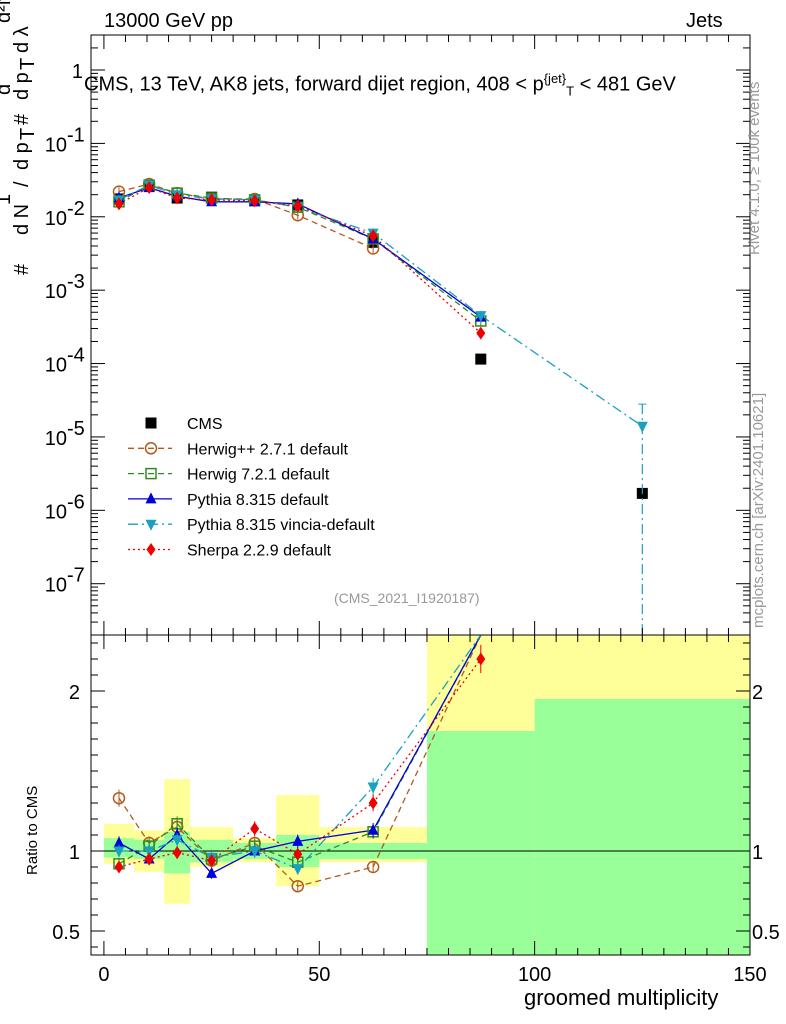 Image resolution: width=786 pixels, height=1024 pixels. What do you see at coordinates (319, 975) in the screenshot?
I see `x-tick-label: 50` at bounding box center [319, 975].